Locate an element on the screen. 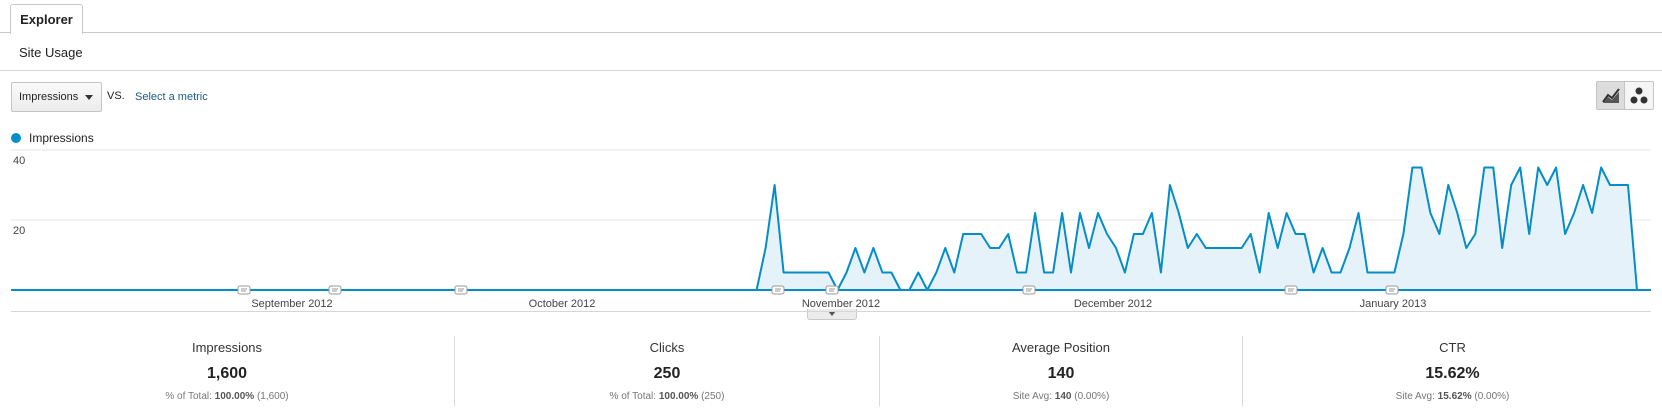 Image resolution: width=1662 pixels, height=413 pixels. scorecard-label: Impressions is located at coordinates (227, 347).